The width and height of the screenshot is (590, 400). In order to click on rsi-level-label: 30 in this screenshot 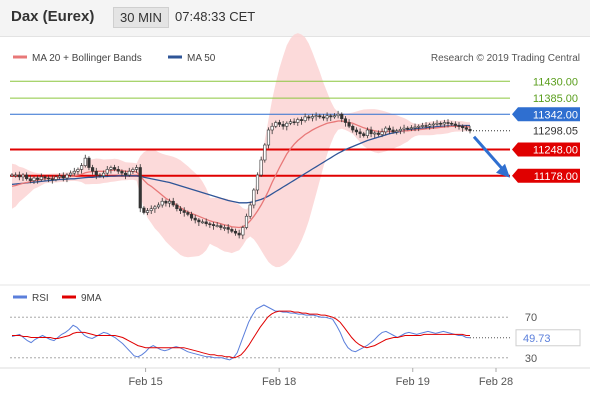, I will do `click(531, 359)`.